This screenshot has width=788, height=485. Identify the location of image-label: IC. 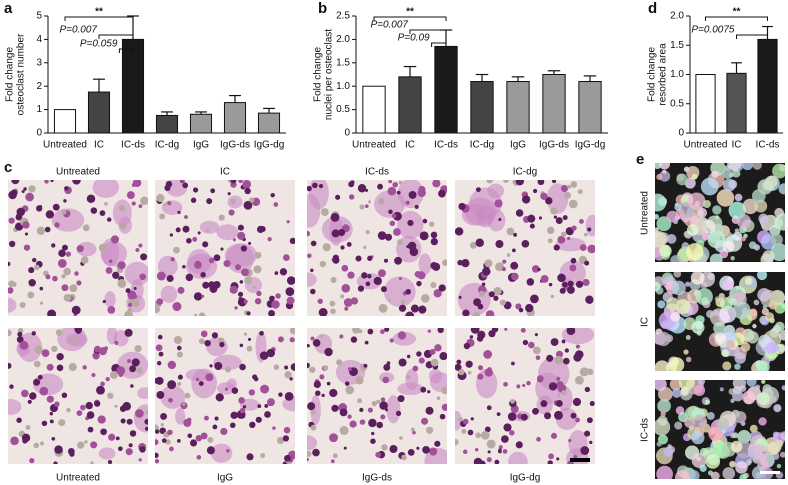
(645, 322).